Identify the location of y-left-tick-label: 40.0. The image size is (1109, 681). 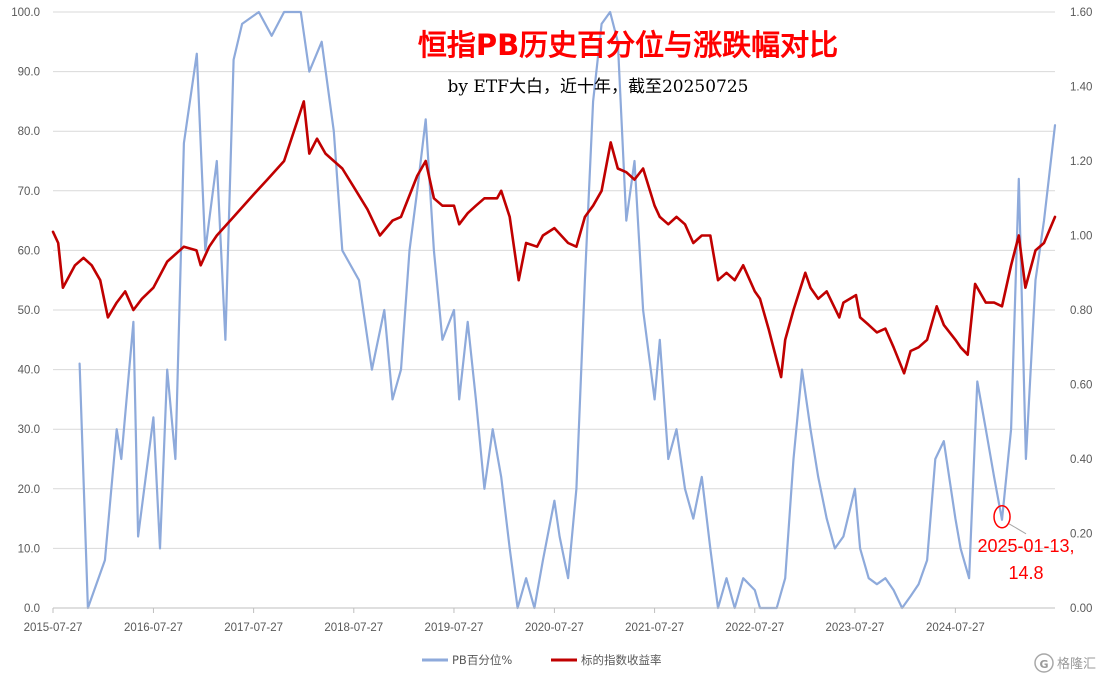
(29, 371).